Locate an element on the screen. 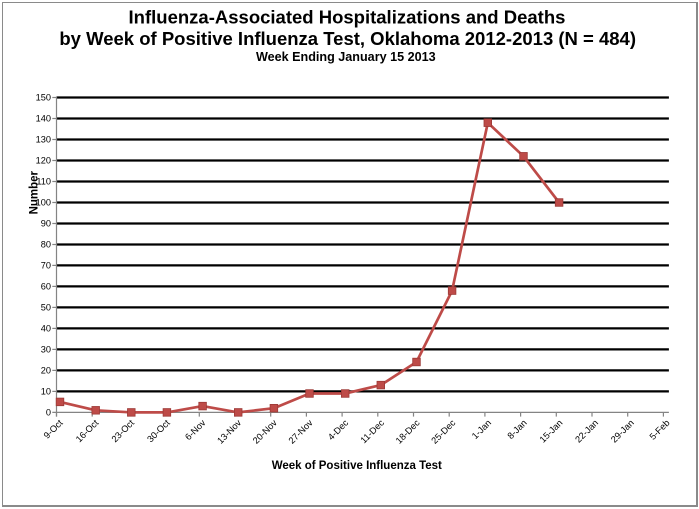  svg-text: 25-Dec is located at coordinates (443, 431).